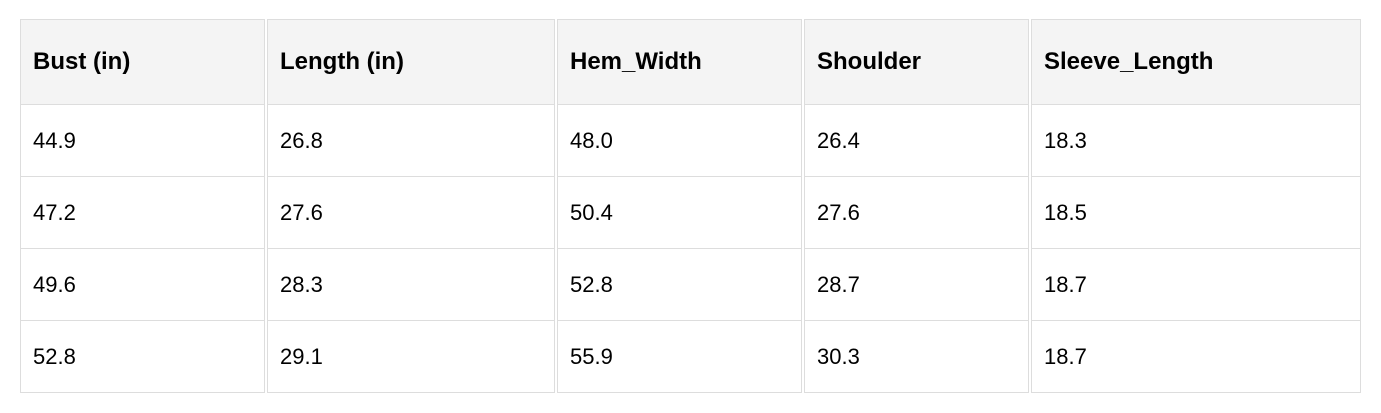 The width and height of the screenshot is (1381, 413). What do you see at coordinates (142, 141) in the screenshot?
I see `table-cell: 44.9` at bounding box center [142, 141].